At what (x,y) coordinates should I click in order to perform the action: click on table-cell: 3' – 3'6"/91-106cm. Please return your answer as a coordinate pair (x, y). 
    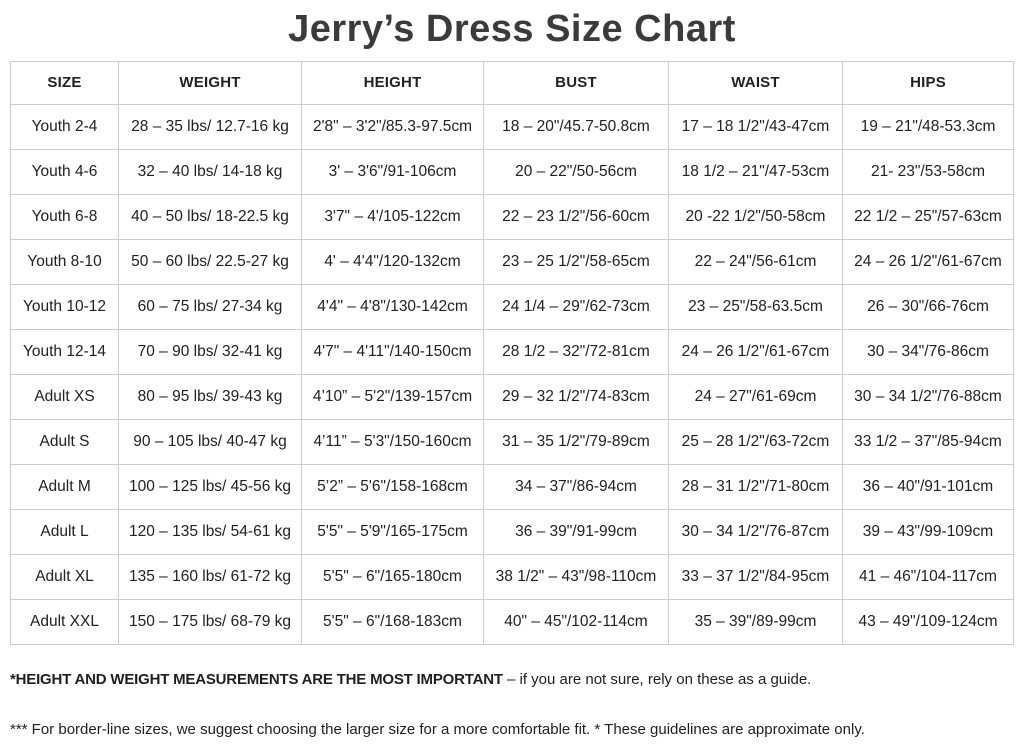
    Looking at the image, I should click on (392, 171).